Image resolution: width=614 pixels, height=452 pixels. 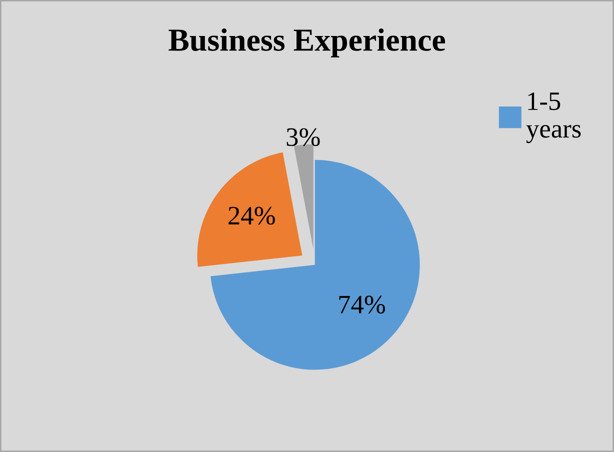 I want to click on chart-title: Business Experience, so click(x=307, y=43).